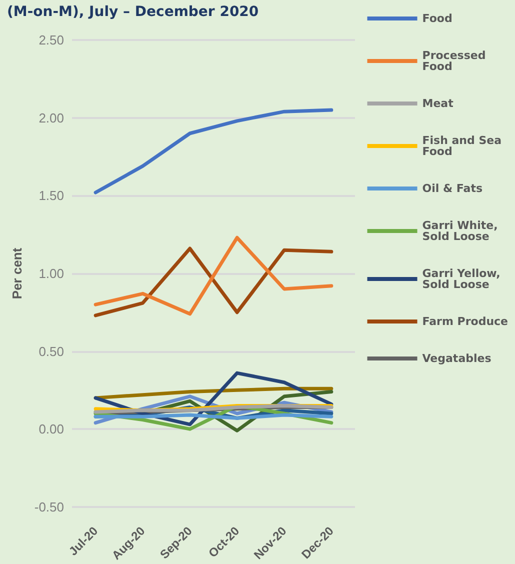  I want to click on y-axis-title: Per cent, so click(16, 273).